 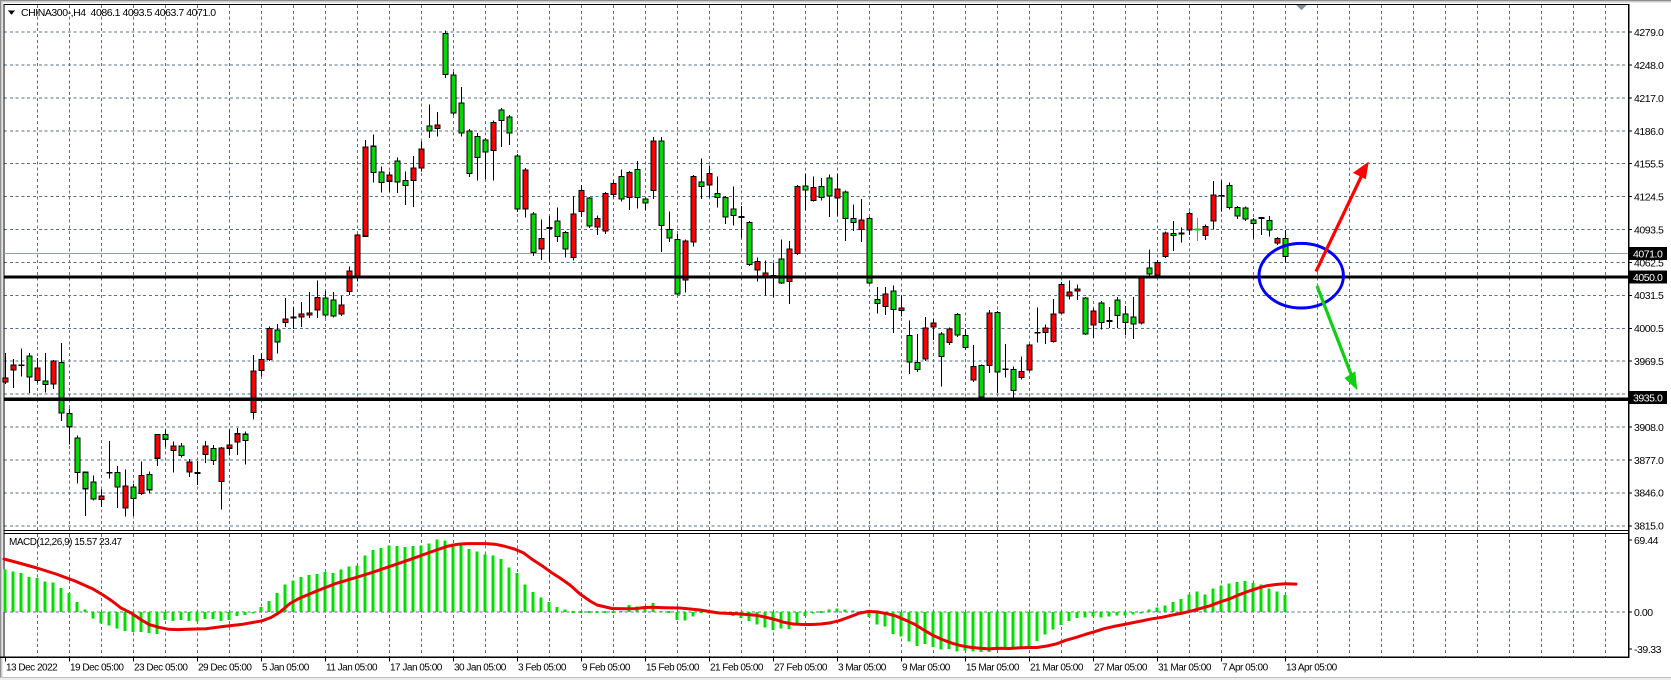 I want to click on svg-text: 69.44, so click(x=1646, y=541).